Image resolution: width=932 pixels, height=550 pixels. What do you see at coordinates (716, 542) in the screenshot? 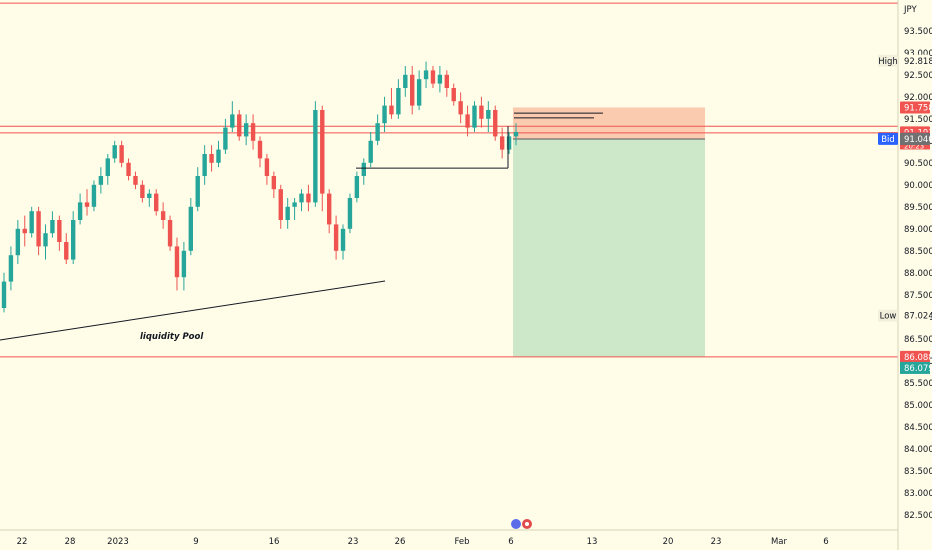
I see `x-tick-label: 23` at bounding box center [716, 542].